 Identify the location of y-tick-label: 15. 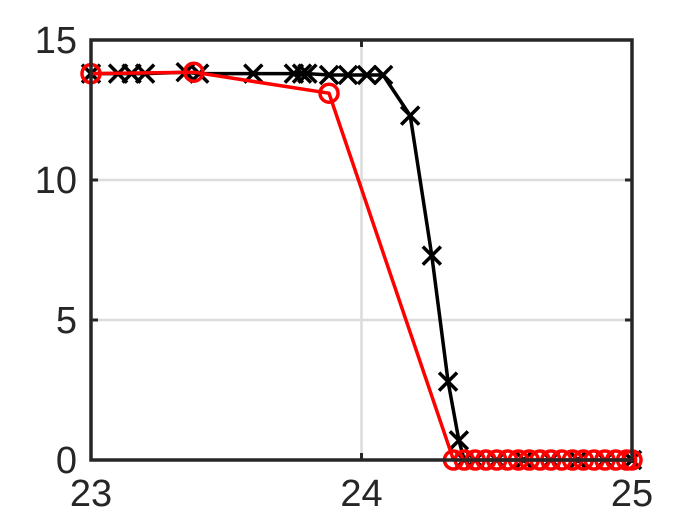
(56, 41).